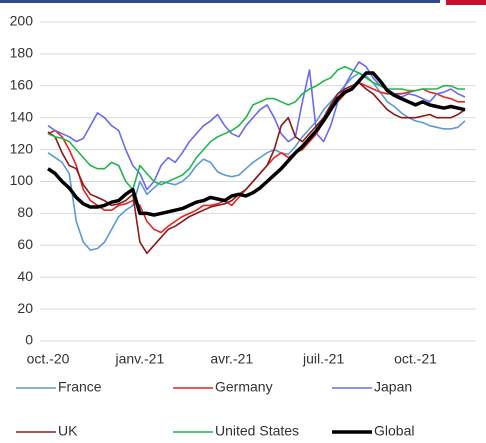  Describe the element at coordinates (25, 276) in the screenshot. I see `y-tick-label: 40` at that location.